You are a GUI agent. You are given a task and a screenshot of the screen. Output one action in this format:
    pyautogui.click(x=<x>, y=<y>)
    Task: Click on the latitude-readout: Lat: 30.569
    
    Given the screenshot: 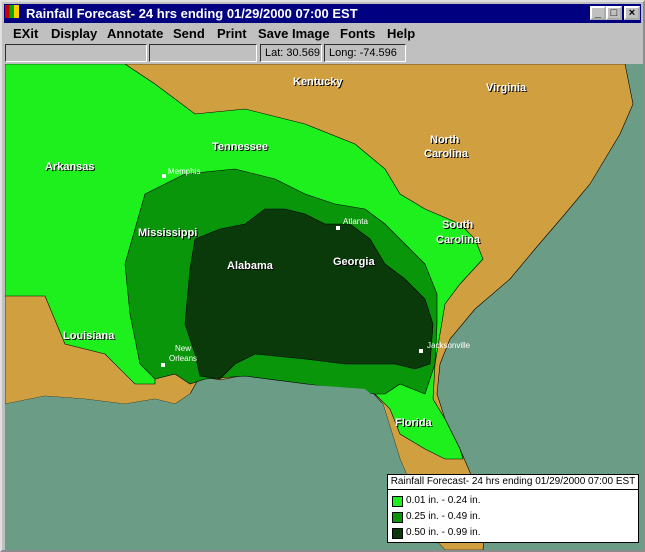 What is the action you would take?
    pyautogui.click(x=291, y=53)
    